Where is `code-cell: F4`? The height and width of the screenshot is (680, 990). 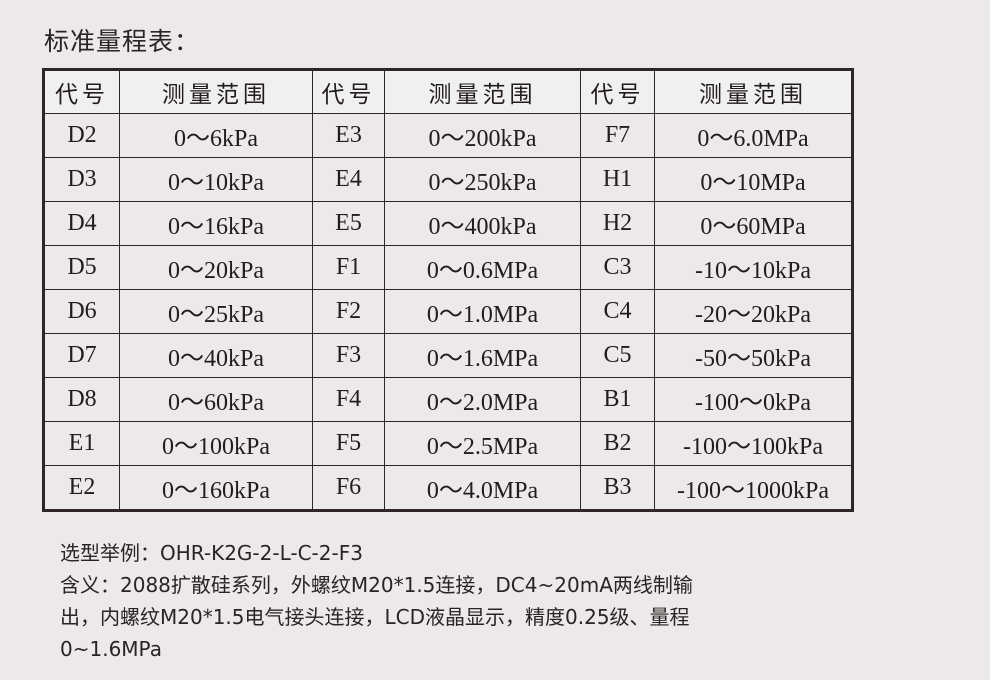
code-cell: F4 is located at coordinates (348, 399).